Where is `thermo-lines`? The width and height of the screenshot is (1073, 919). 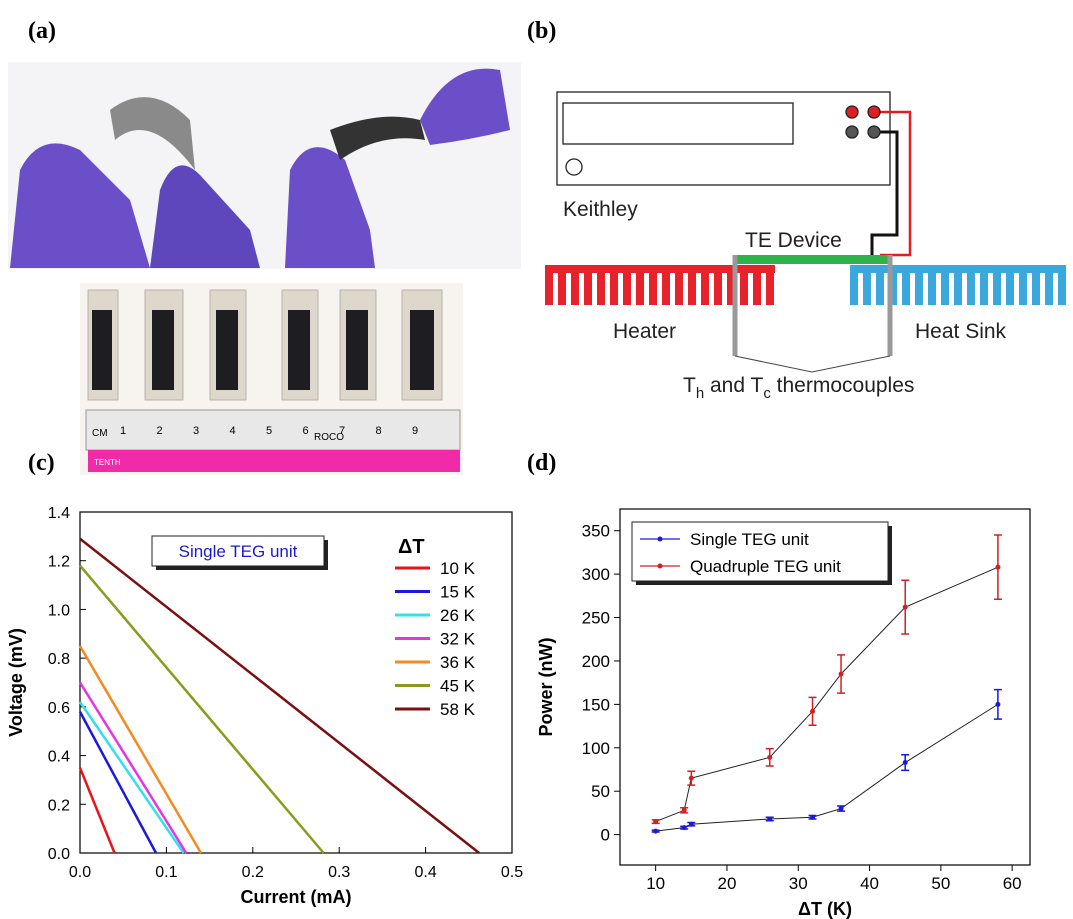
thermo-lines is located at coordinates (812, 364).